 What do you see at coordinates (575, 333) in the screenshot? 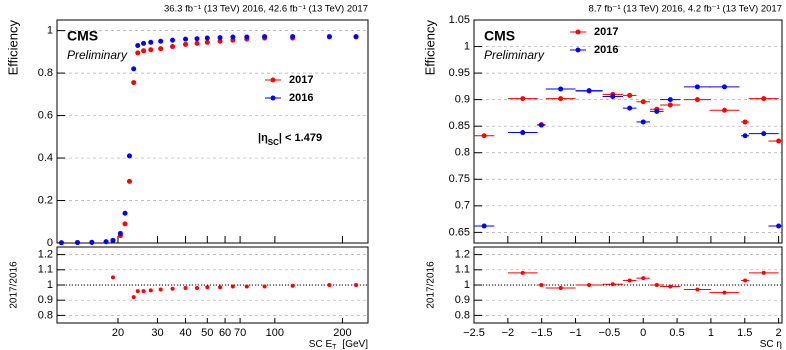
I see `x-tick-label: −1` at bounding box center [575, 333].